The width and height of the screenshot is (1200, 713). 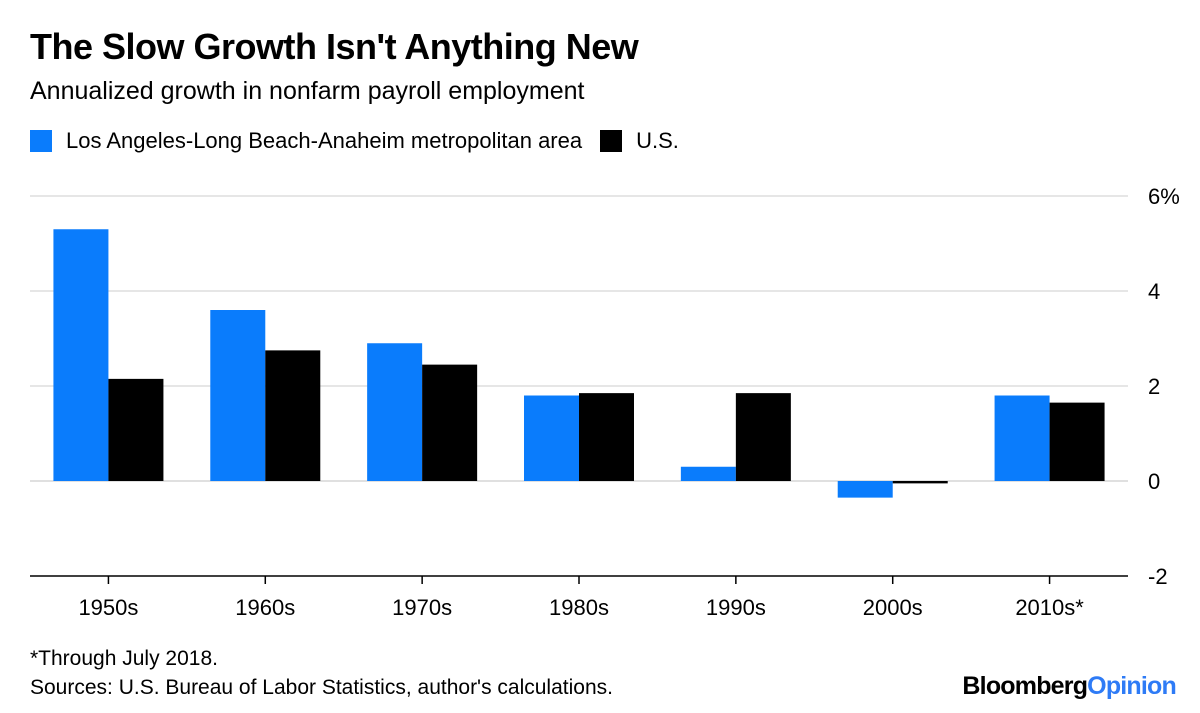 I want to click on chart-title: The Slow Growth Isn't Anything New, so click(x=334, y=46).